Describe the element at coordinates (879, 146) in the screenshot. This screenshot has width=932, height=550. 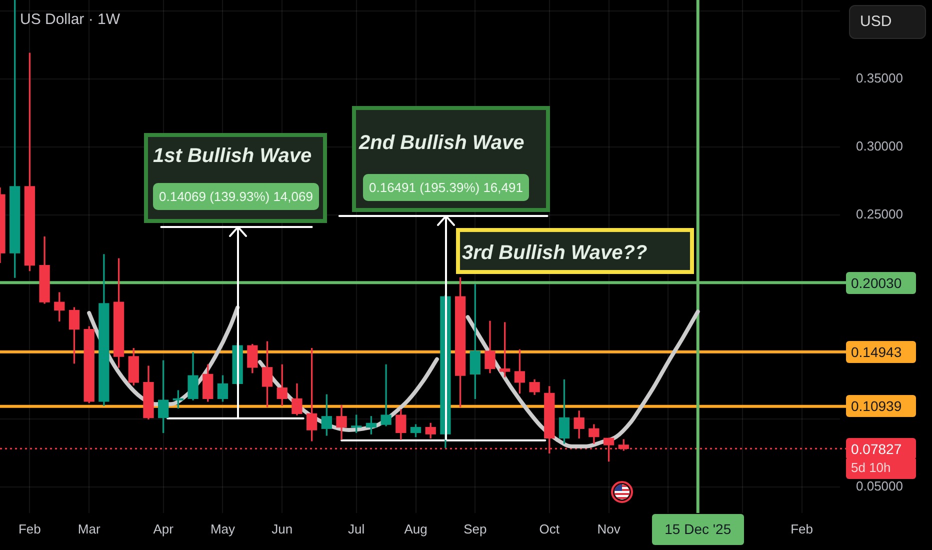
I see `y-tick-label: 0.30000` at that location.